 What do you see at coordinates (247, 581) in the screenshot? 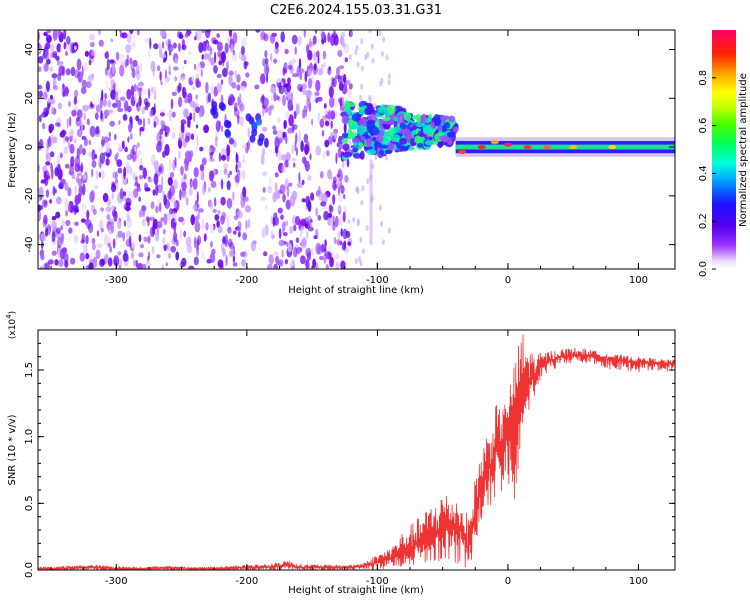
I see `x-tick-label: -200` at bounding box center [247, 581].